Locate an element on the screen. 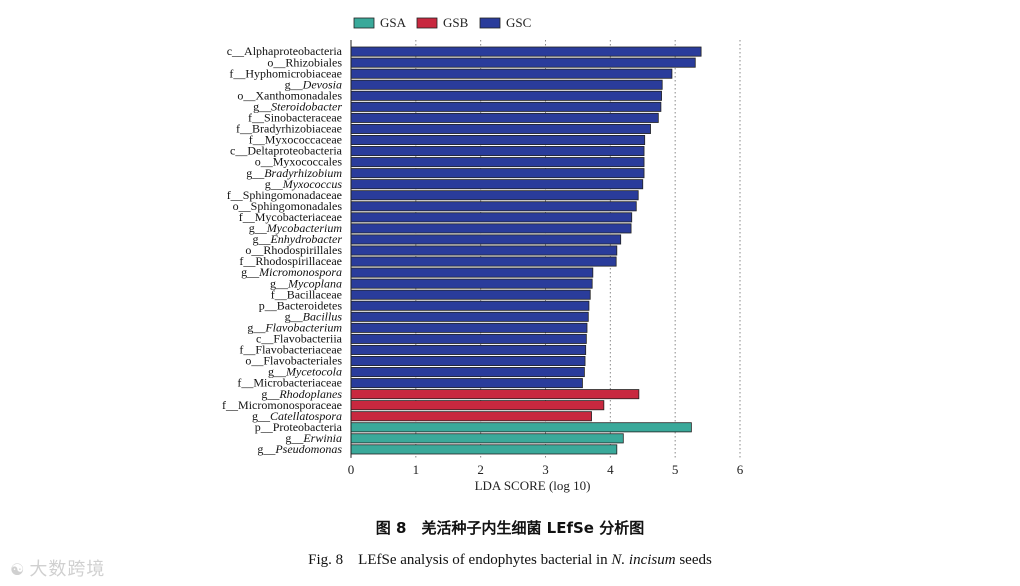 This screenshot has height=586, width=1020. legend-label-gsa: GSA is located at coordinates (393, 22).